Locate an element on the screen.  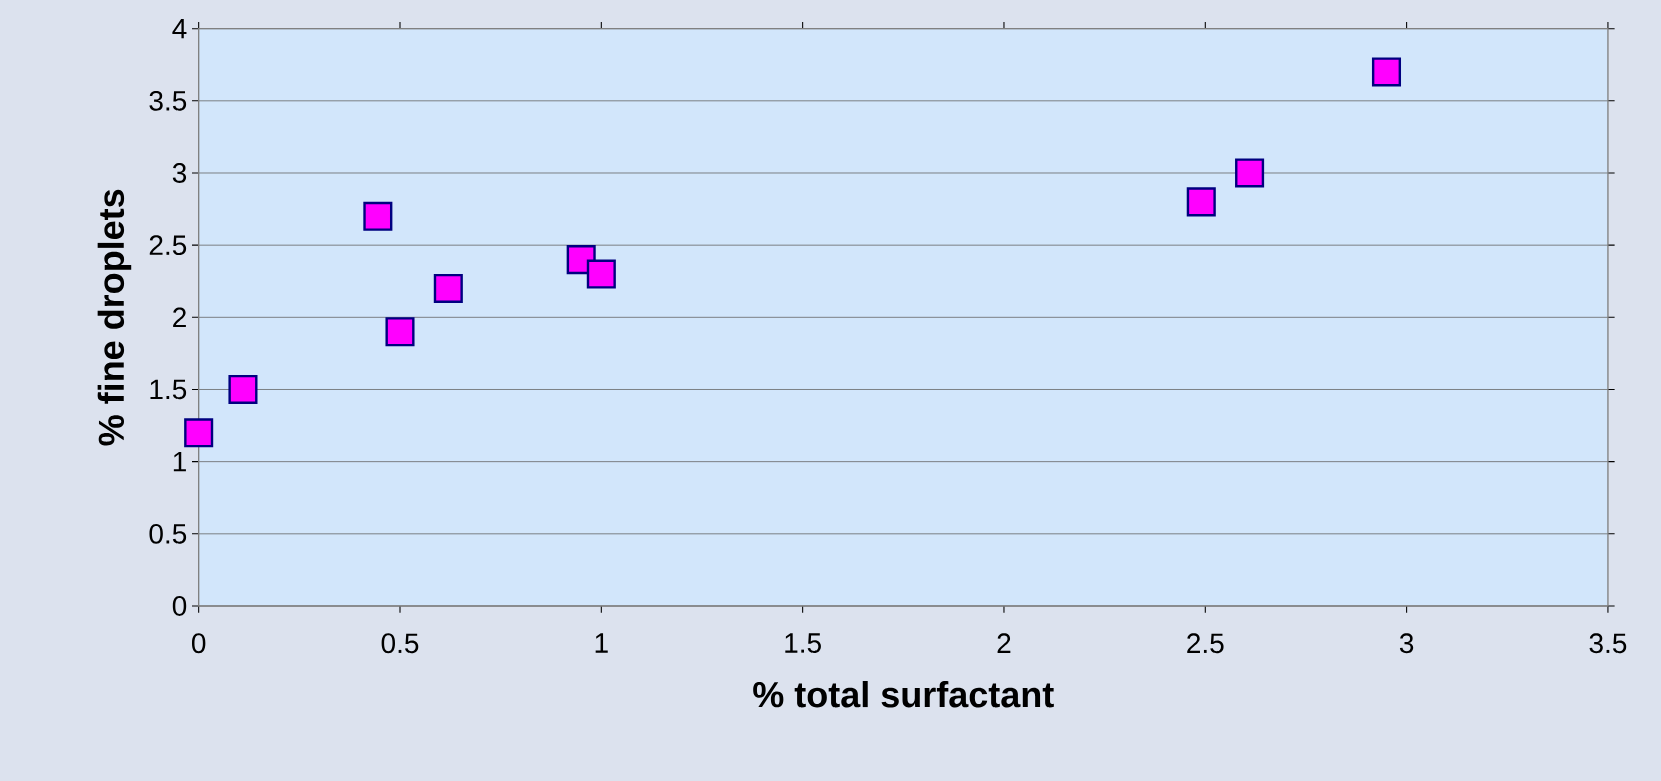
y-tick-label: 1.5 is located at coordinates (168, 389).